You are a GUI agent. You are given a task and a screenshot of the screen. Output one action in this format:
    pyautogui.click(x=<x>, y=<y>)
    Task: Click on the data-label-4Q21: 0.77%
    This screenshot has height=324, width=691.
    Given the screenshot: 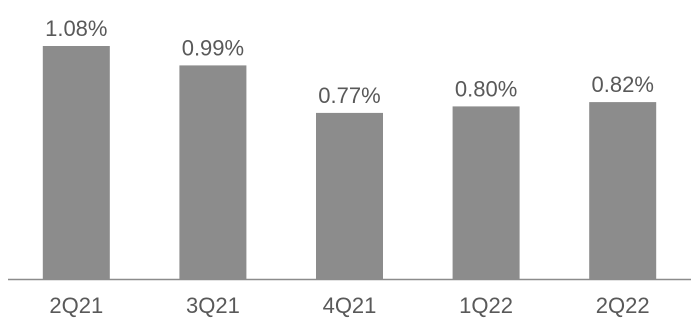 What is the action you would take?
    pyautogui.click(x=349, y=95)
    